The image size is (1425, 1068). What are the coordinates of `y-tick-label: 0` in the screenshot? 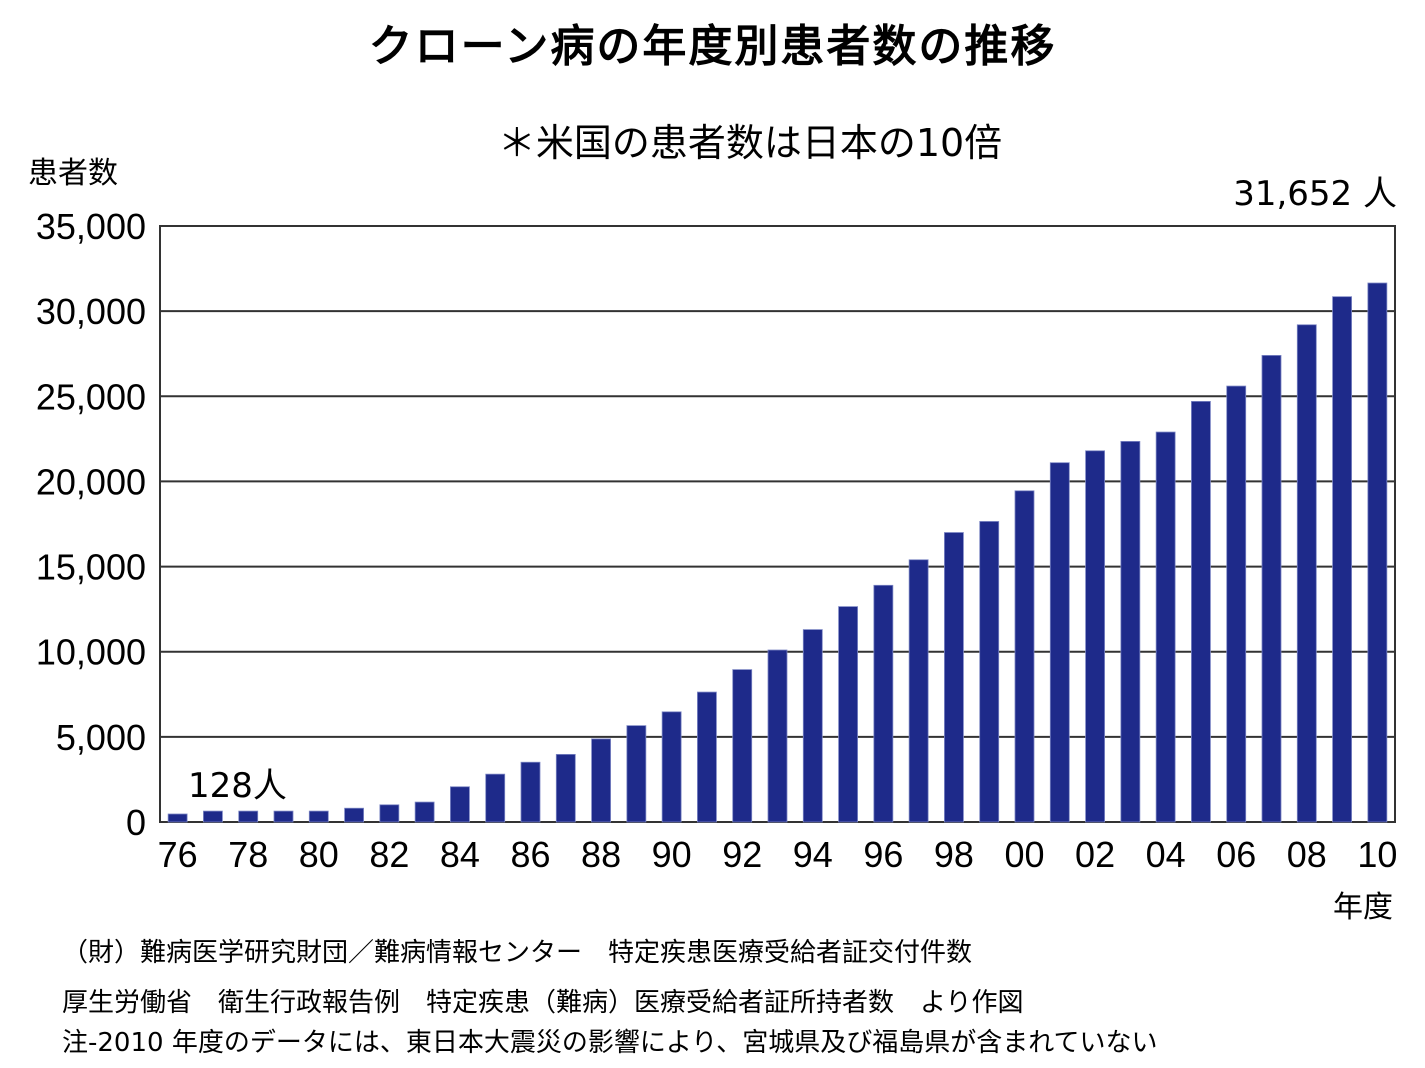 It's located at (136, 822).